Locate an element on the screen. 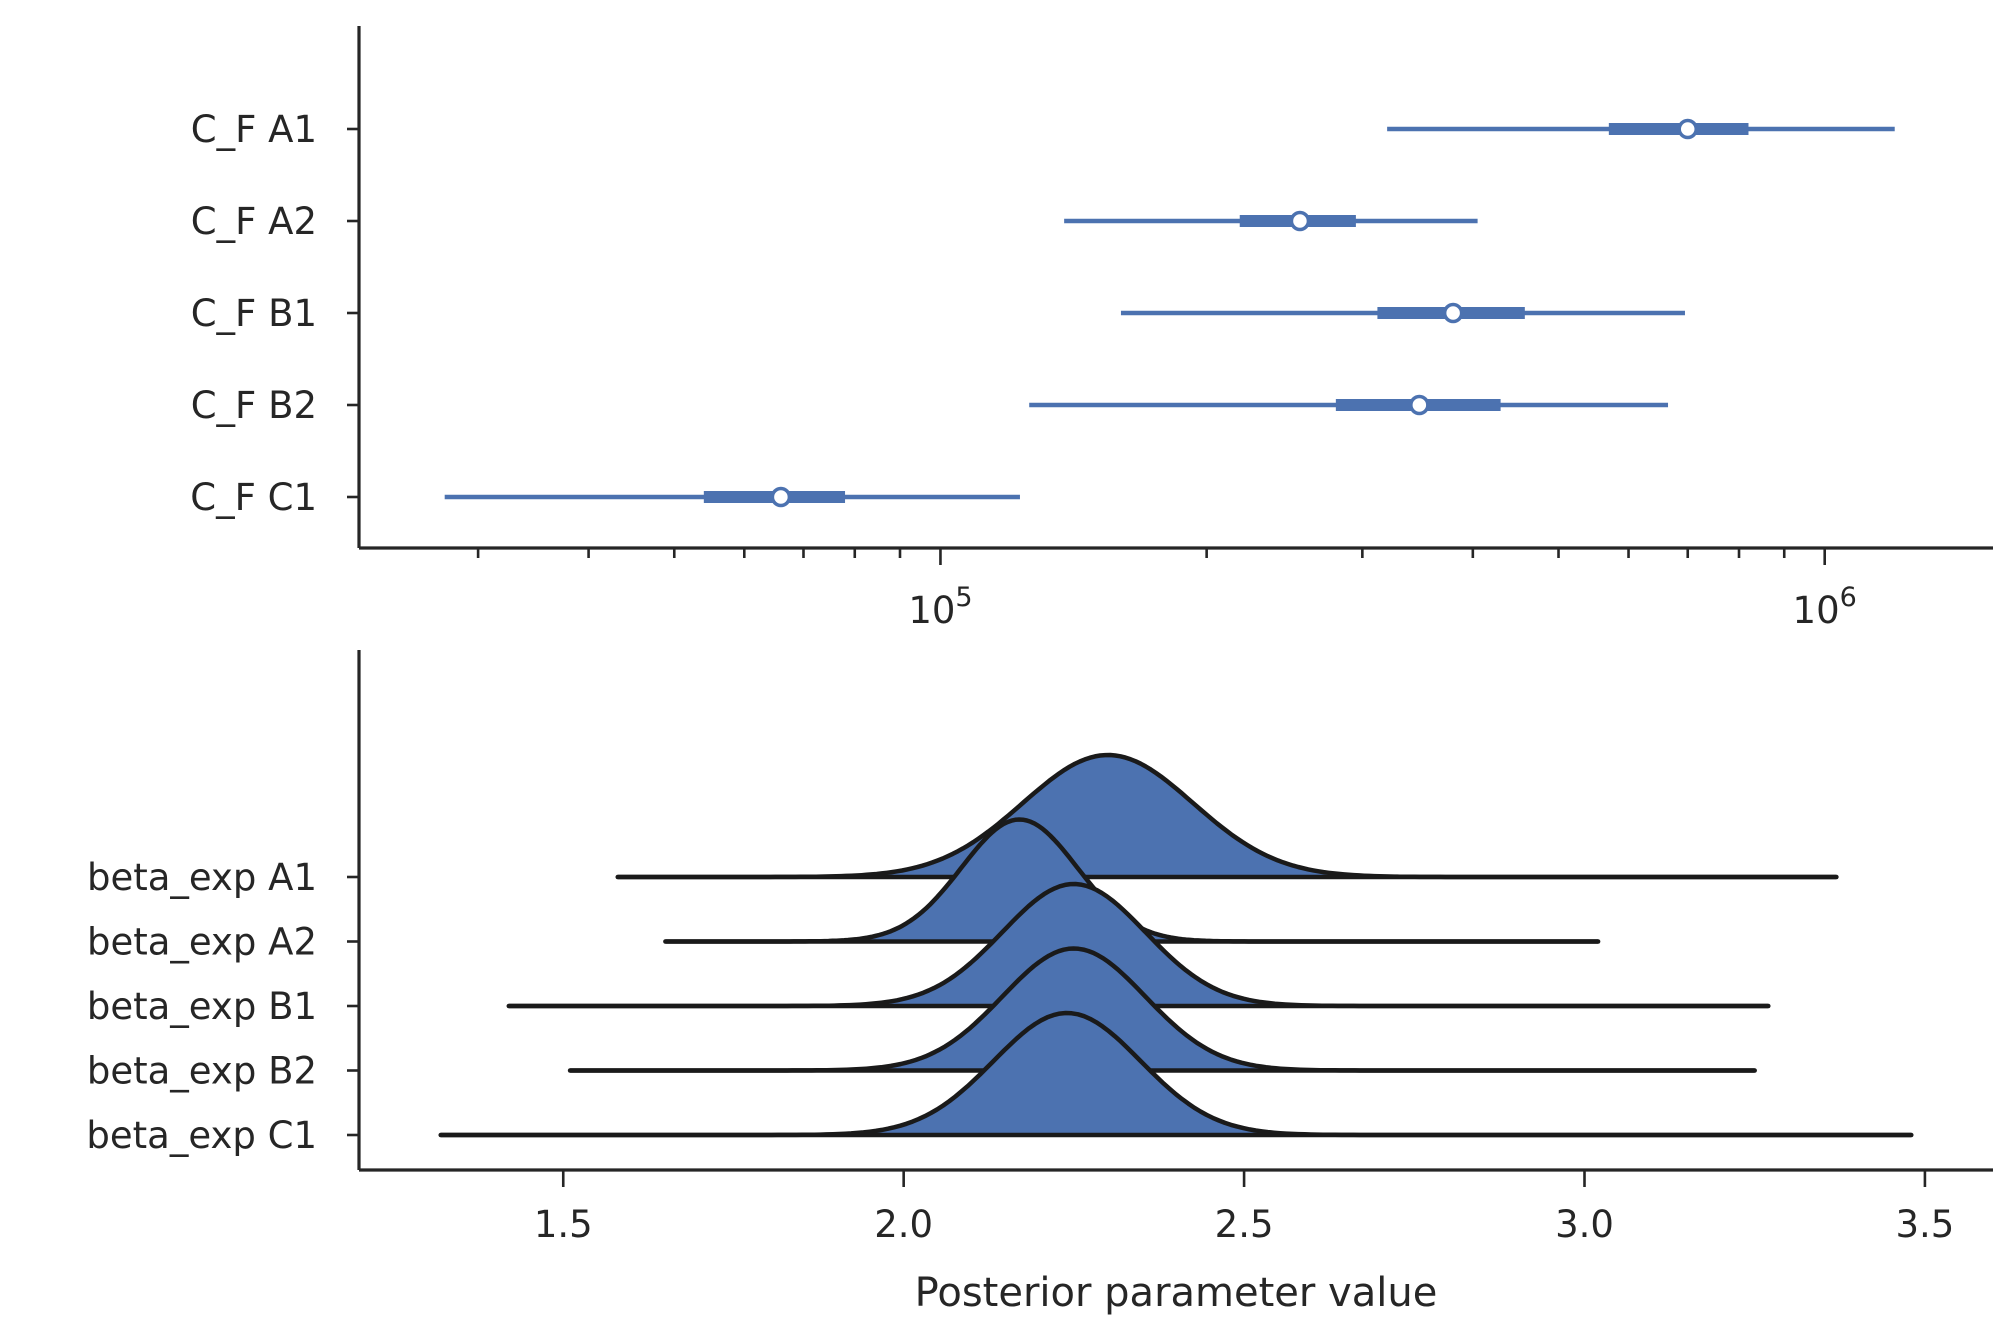 This screenshot has height=1341, width=2013. bottom-y-tick-label: beta_exp A1 is located at coordinates (202, 877).